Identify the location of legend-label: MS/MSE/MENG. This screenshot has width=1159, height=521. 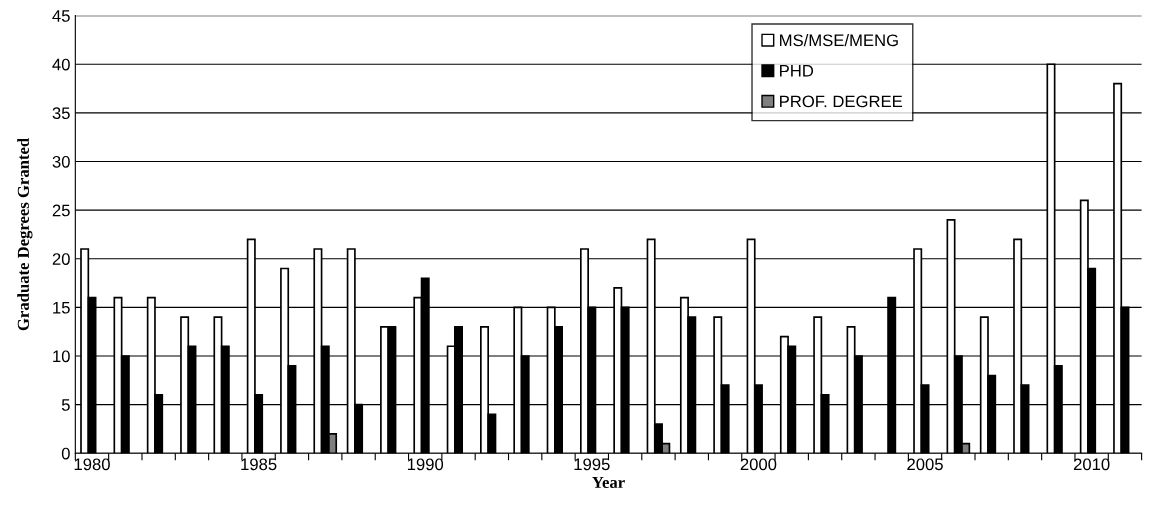
(839, 40).